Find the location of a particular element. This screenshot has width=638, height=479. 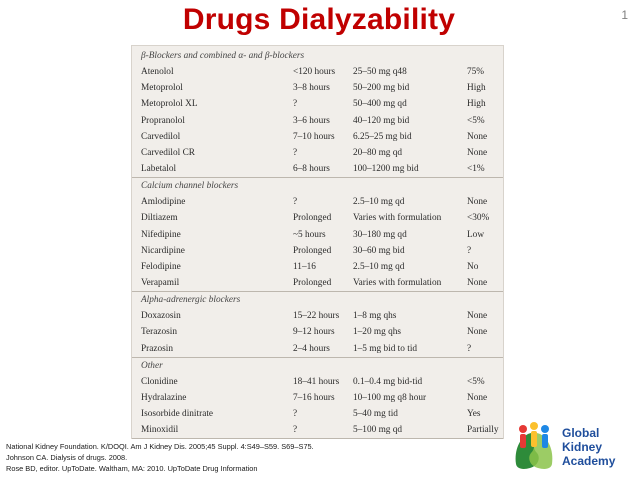

dialyzability: <30% is located at coordinates (478, 218).